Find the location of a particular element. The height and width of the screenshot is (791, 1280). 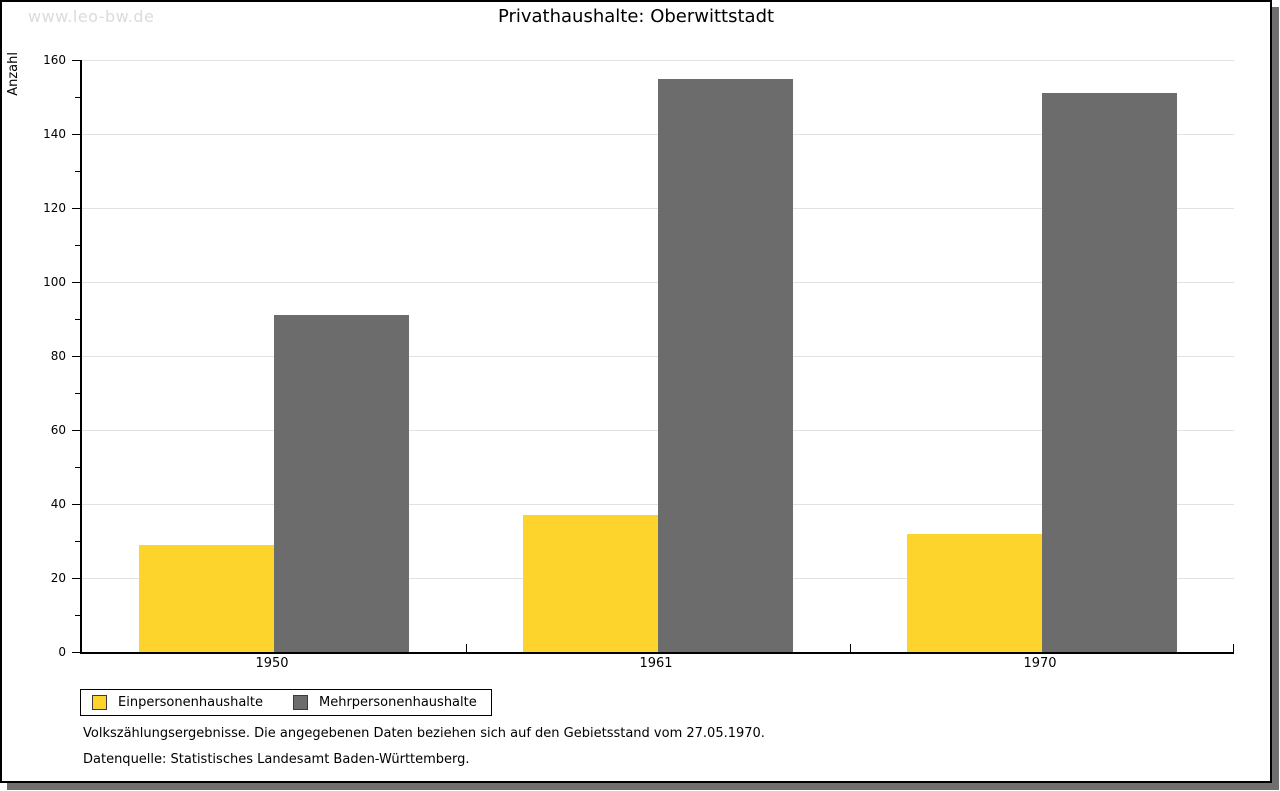

y-axis-tick-label: 100 is located at coordinates (54, 282).